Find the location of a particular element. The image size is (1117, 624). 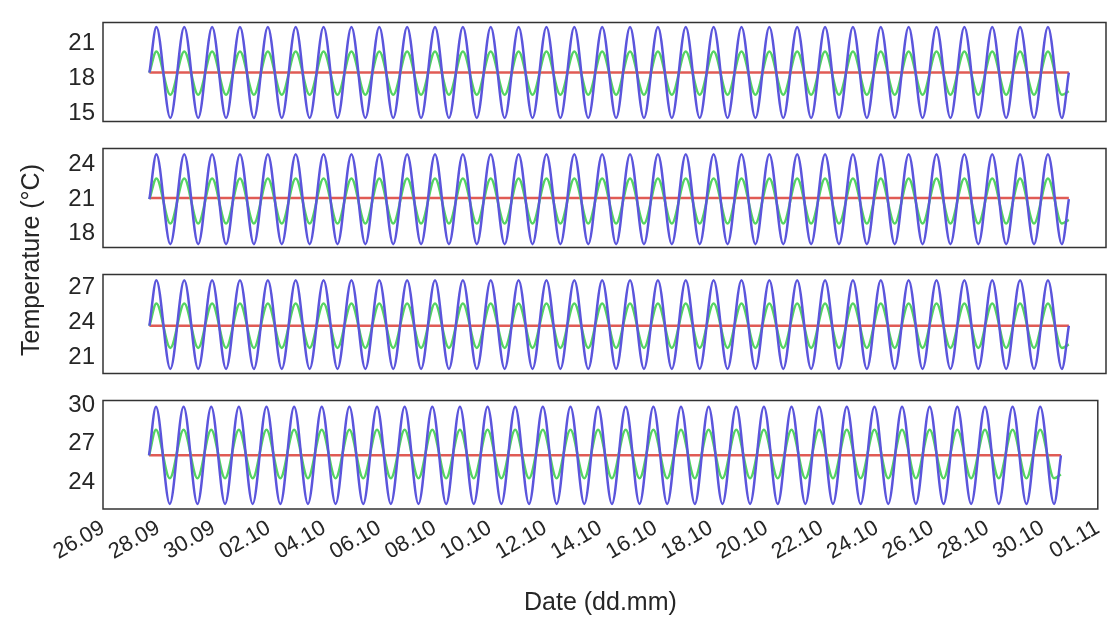

x-tick-label: 01.11 is located at coordinates (1074, 538).